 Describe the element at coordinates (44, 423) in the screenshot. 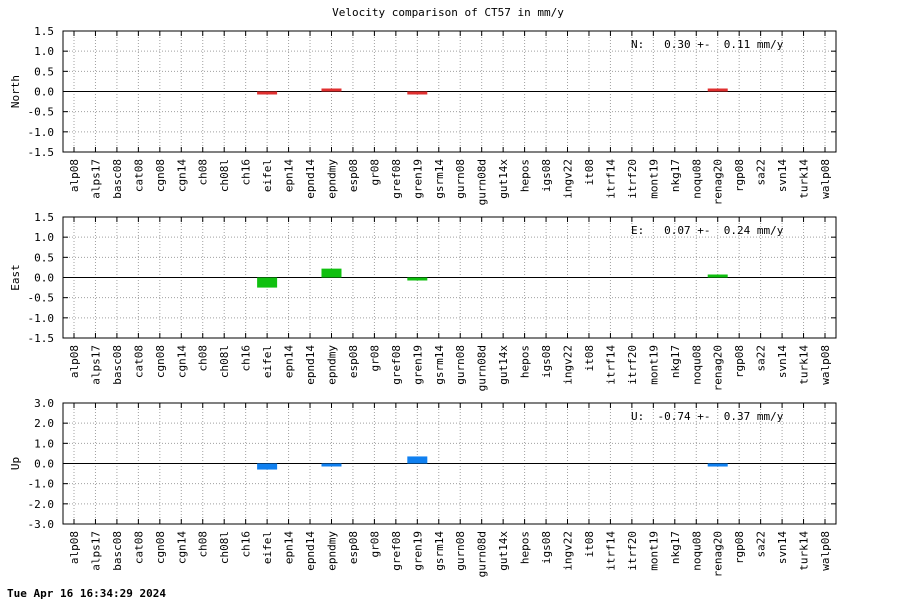

I see `y-tick-label: 2.0` at that location.